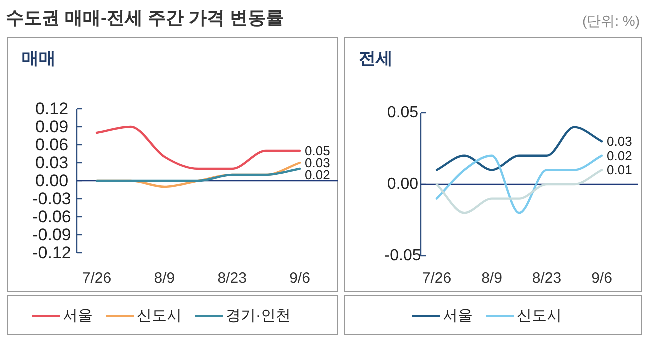 The width and height of the screenshot is (647, 341). What do you see at coordinates (376, 58) in the screenshot?
I see `chart-title: 전세` at bounding box center [376, 58].